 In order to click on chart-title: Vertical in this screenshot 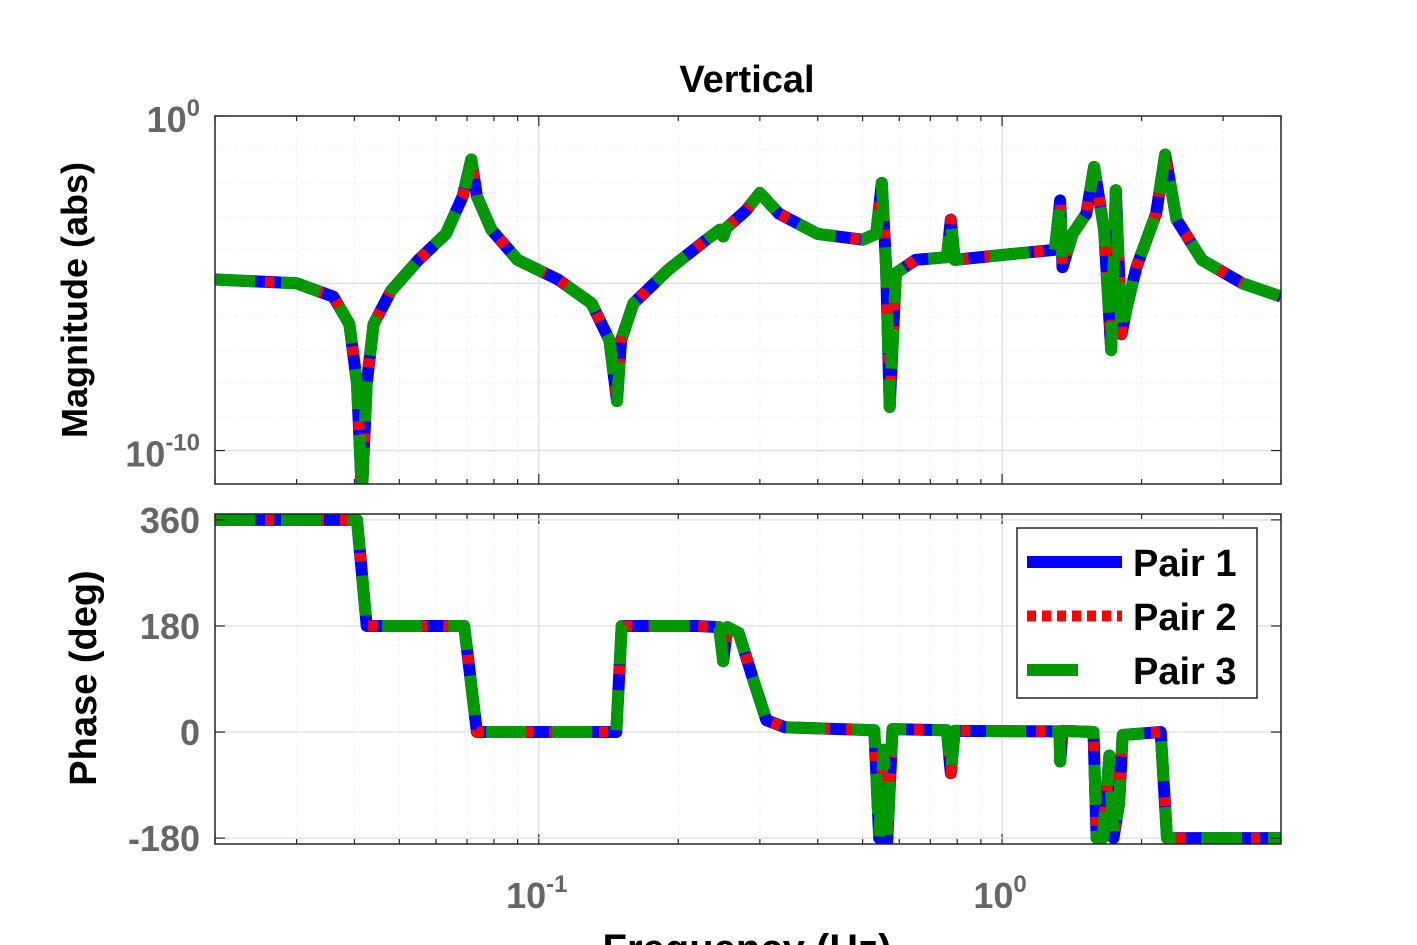, I will do `click(746, 80)`.